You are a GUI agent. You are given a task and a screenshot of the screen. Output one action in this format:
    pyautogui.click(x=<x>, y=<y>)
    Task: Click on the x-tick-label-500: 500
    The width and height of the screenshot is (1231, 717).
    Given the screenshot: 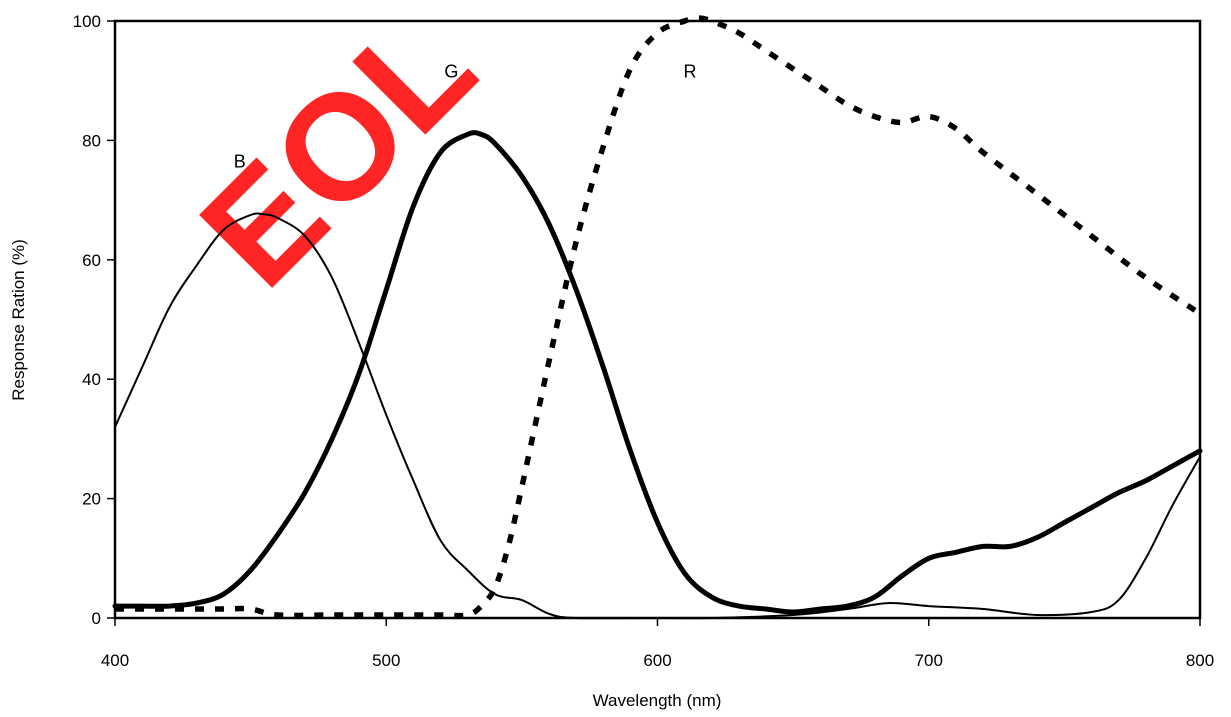 What is the action you would take?
    pyautogui.click(x=386, y=660)
    